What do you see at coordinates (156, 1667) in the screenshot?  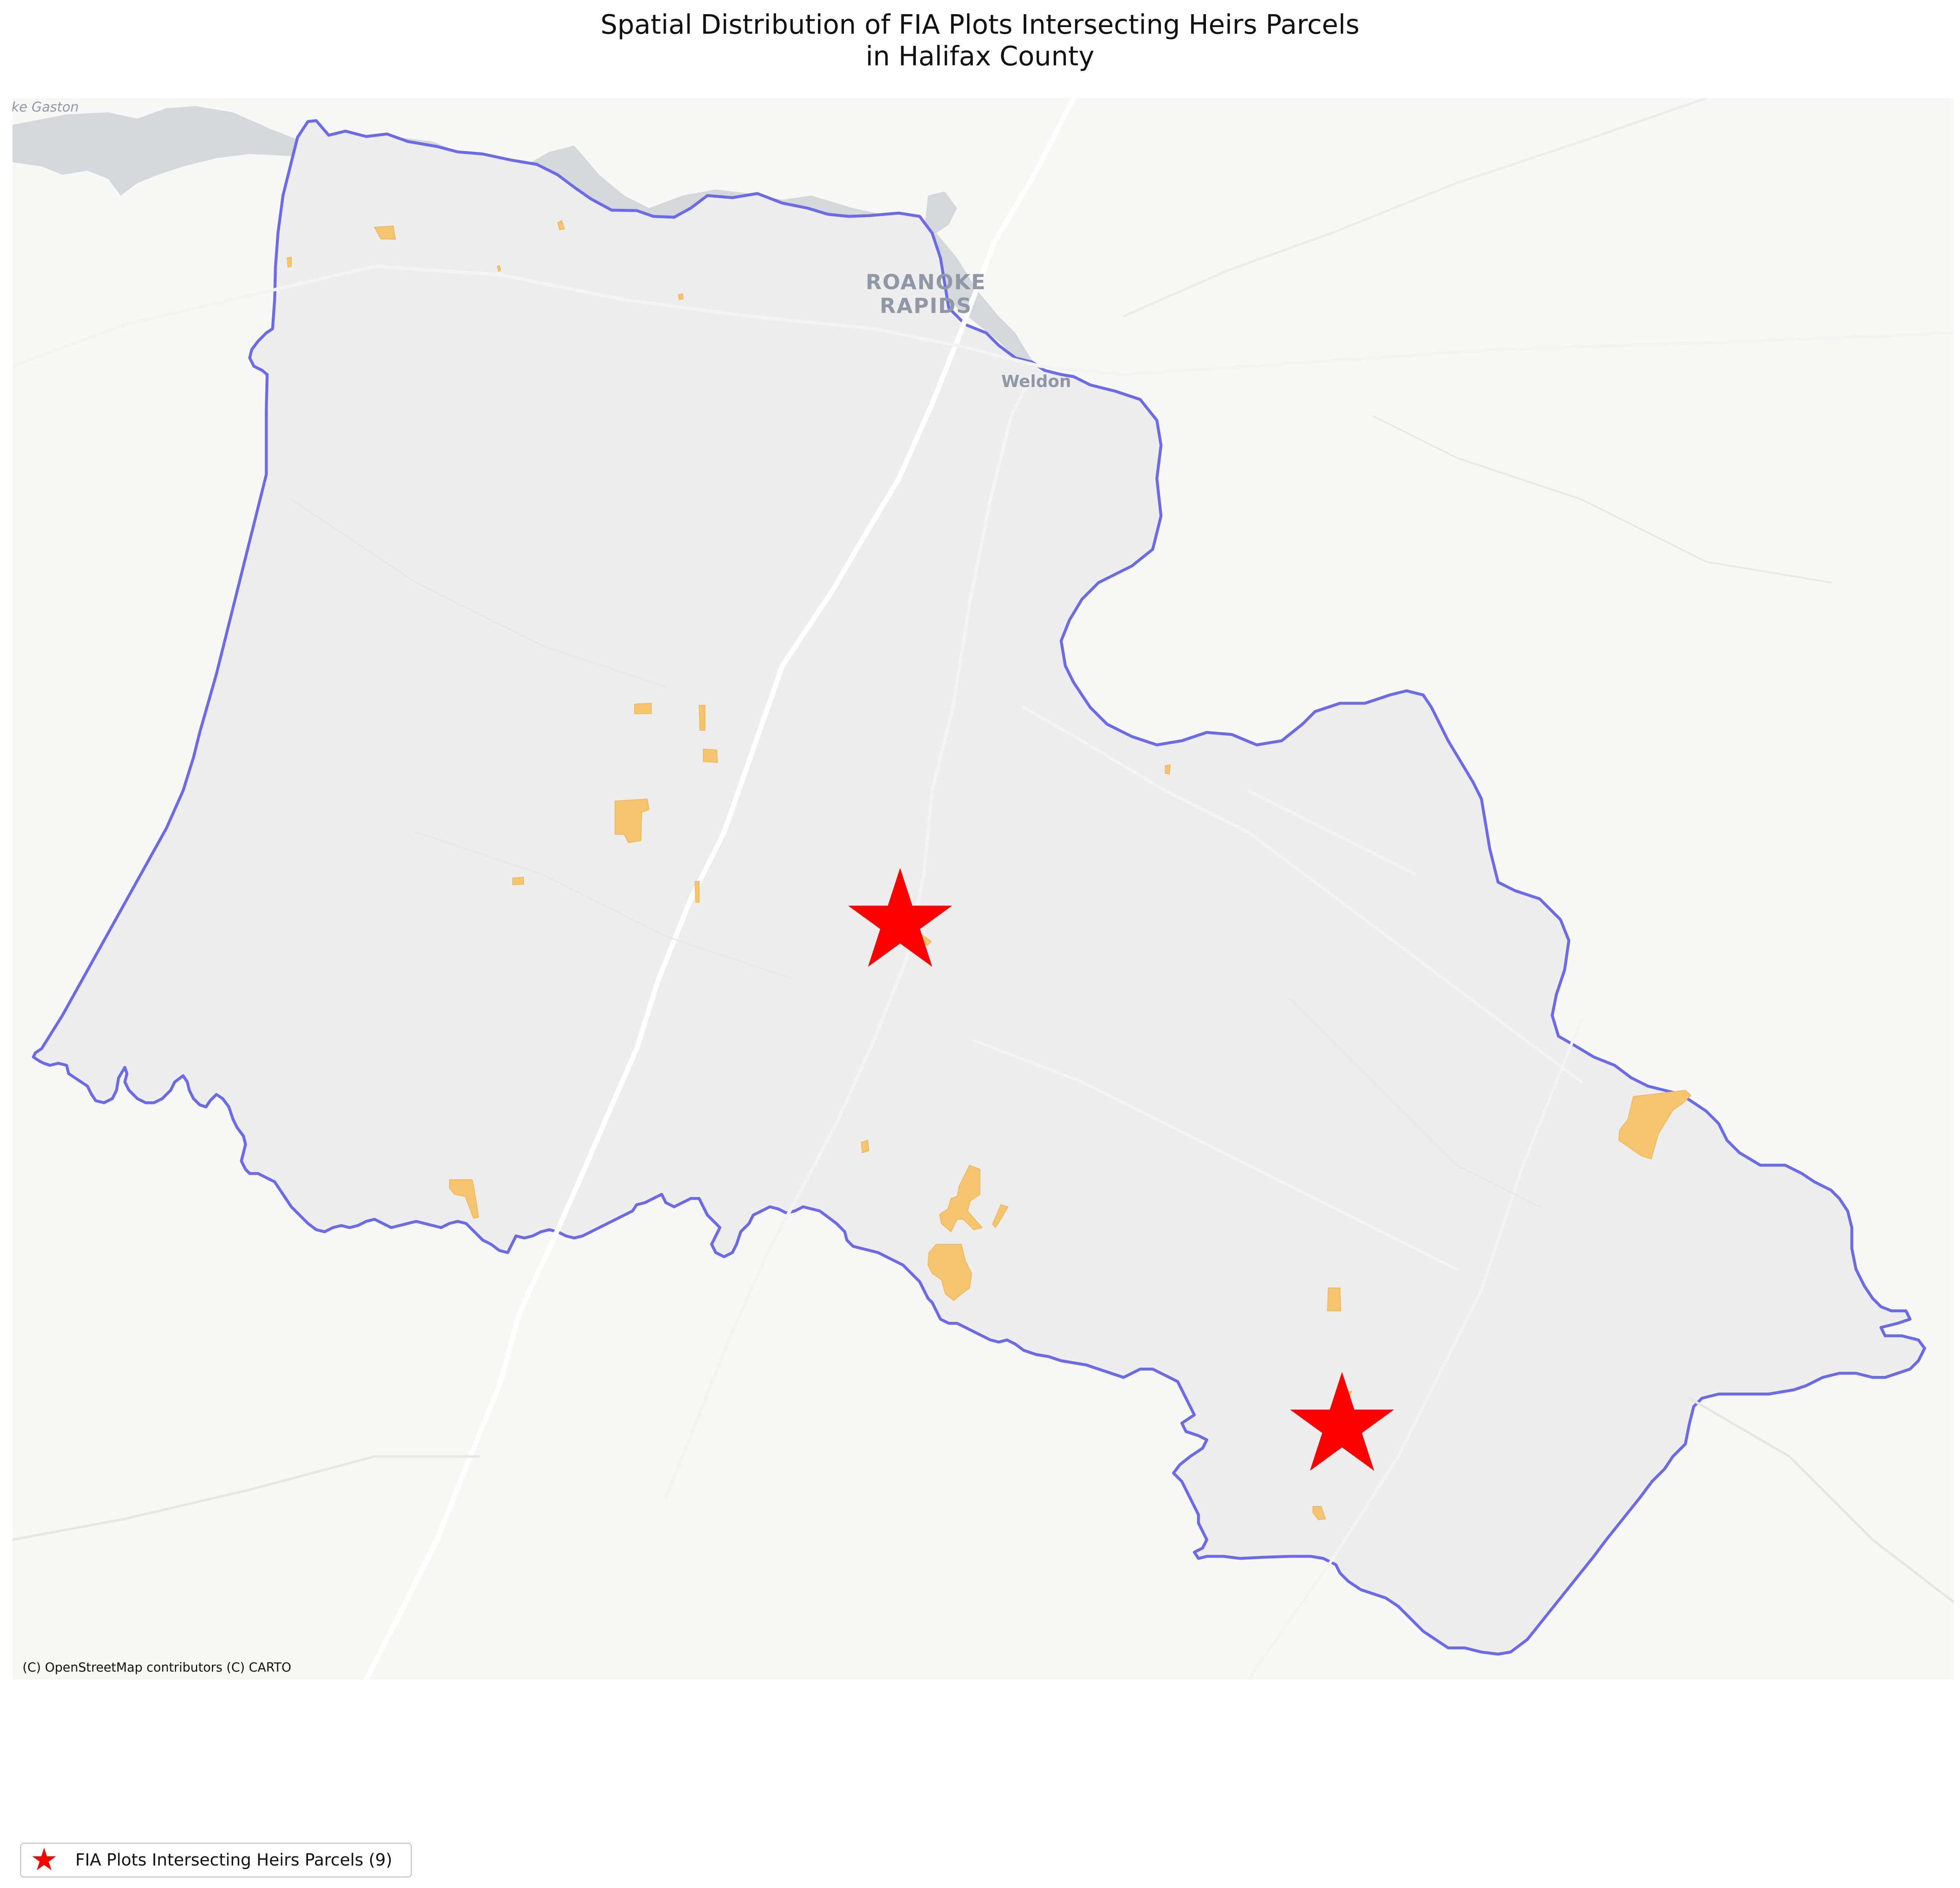 I see `map-attribution: (C) OpenStreetMap contributors (C) CARTO` at bounding box center [156, 1667].